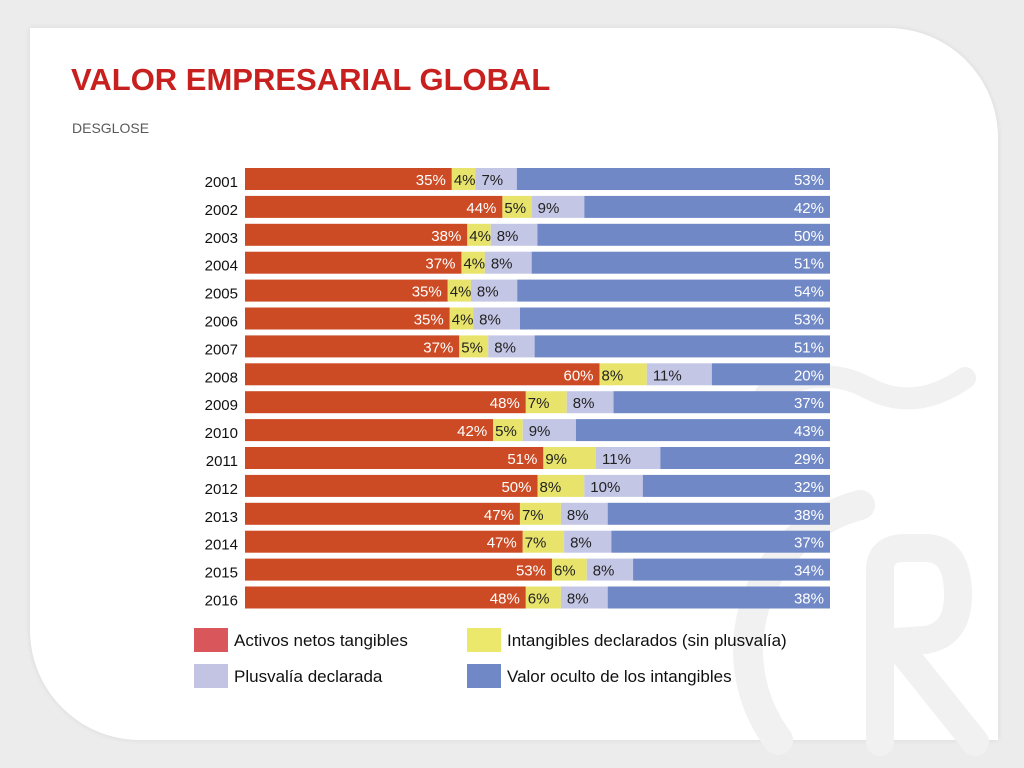 This screenshot has height=768, width=1024. What do you see at coordinates (809, 403) in the screenshot?
I see `data-label: 37%` at bounding box center [809, 403].